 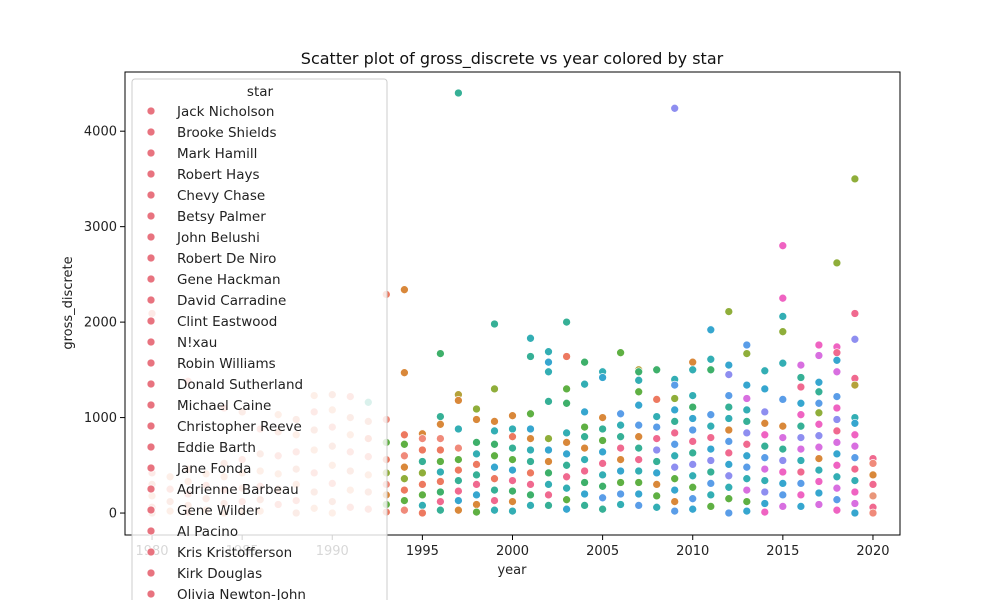 I want to click on legend-entry: Betsy Palmer, so click(x=221, y=217).